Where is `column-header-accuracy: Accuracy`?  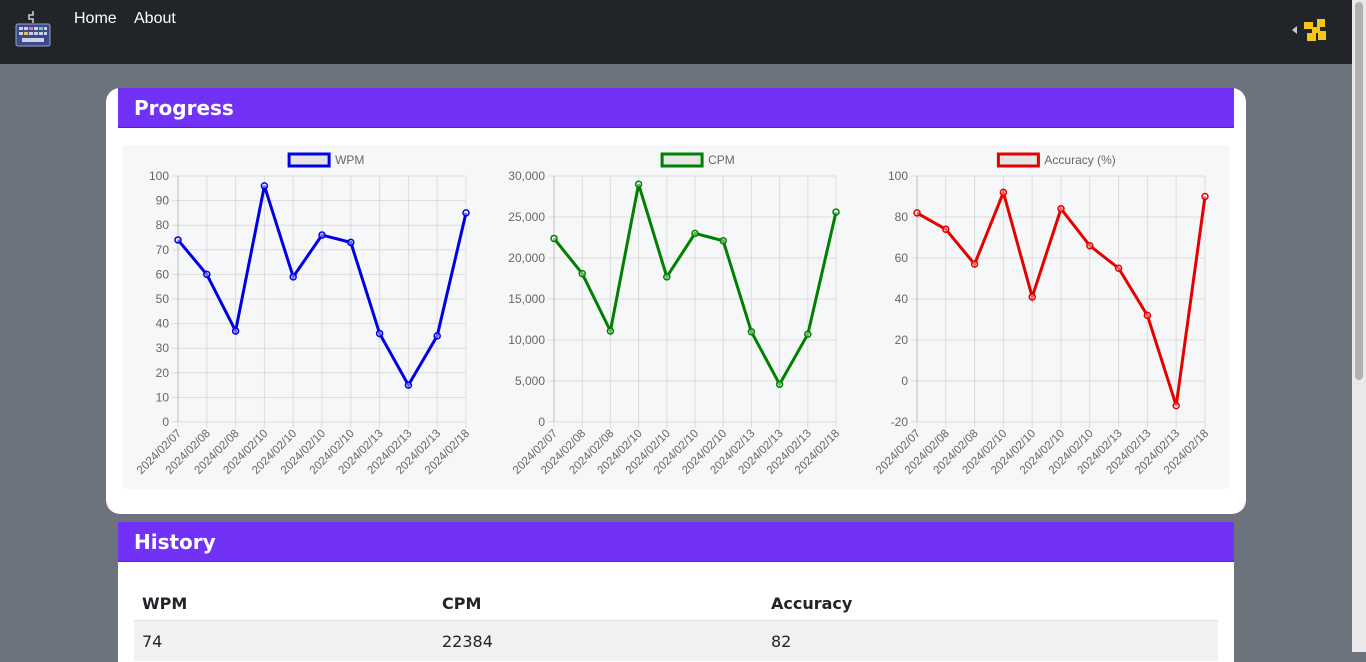
column-header-accuracy: Accuracy is located at coordinates (990, 603).